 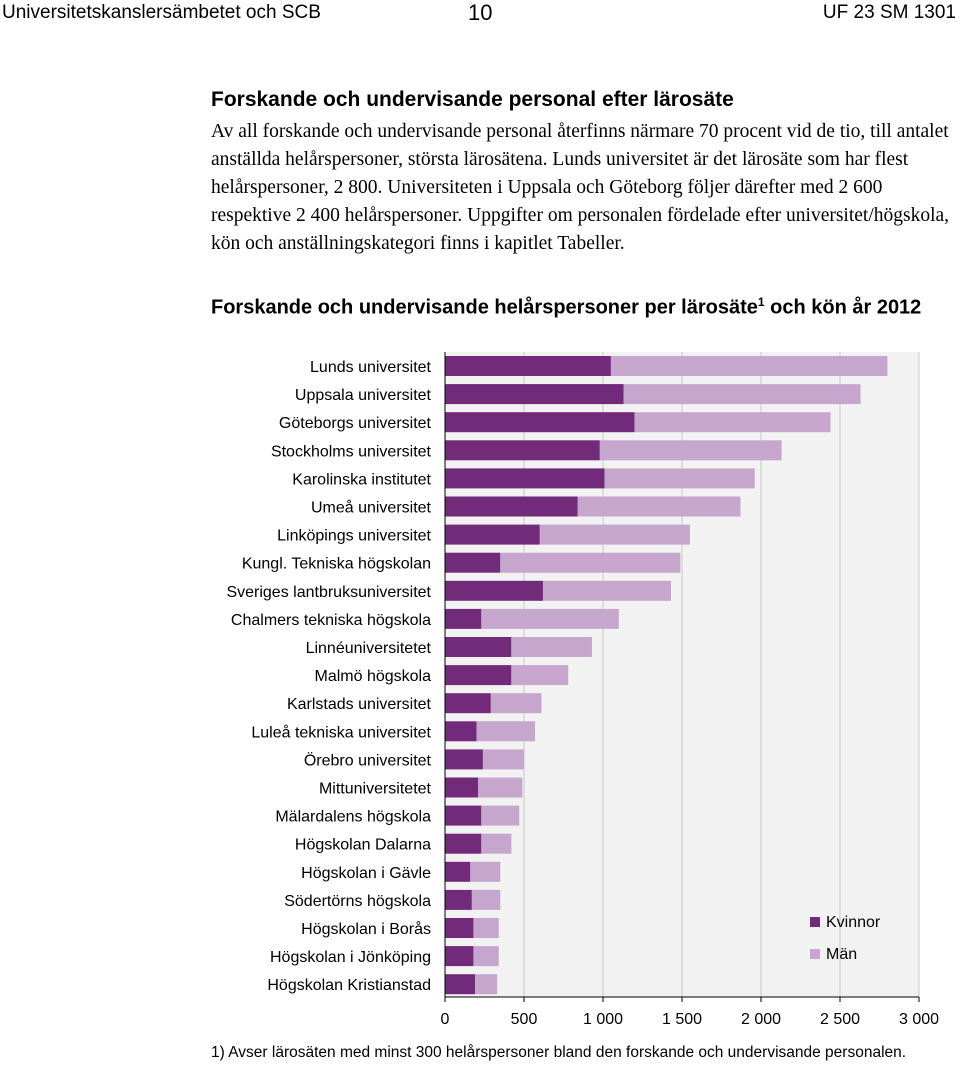 I want to click on category-label: Stockholms universitet, so click(x=351, y=451).